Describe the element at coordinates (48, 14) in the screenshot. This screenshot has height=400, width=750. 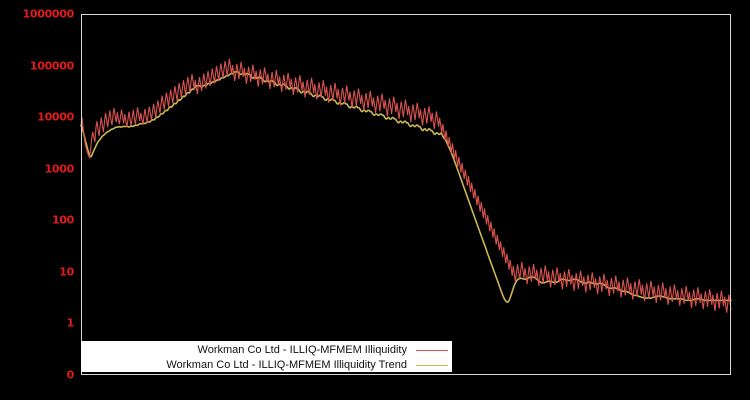
I see `y-axis-tick-label: 1000000` at that location.